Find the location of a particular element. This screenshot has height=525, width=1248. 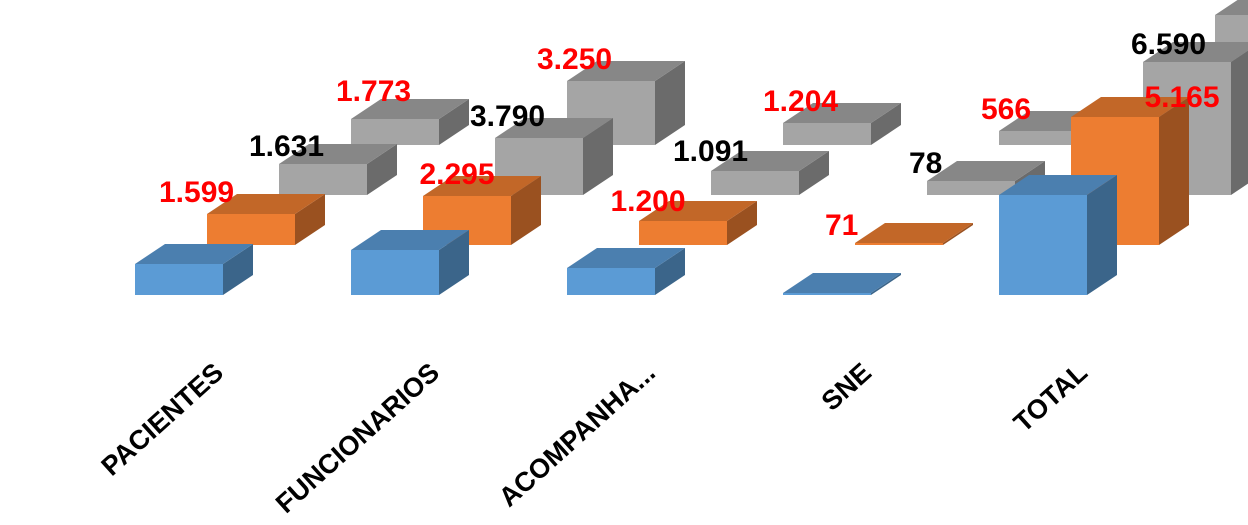

data-label: 5.165 is located at coordinates (1181, 97).